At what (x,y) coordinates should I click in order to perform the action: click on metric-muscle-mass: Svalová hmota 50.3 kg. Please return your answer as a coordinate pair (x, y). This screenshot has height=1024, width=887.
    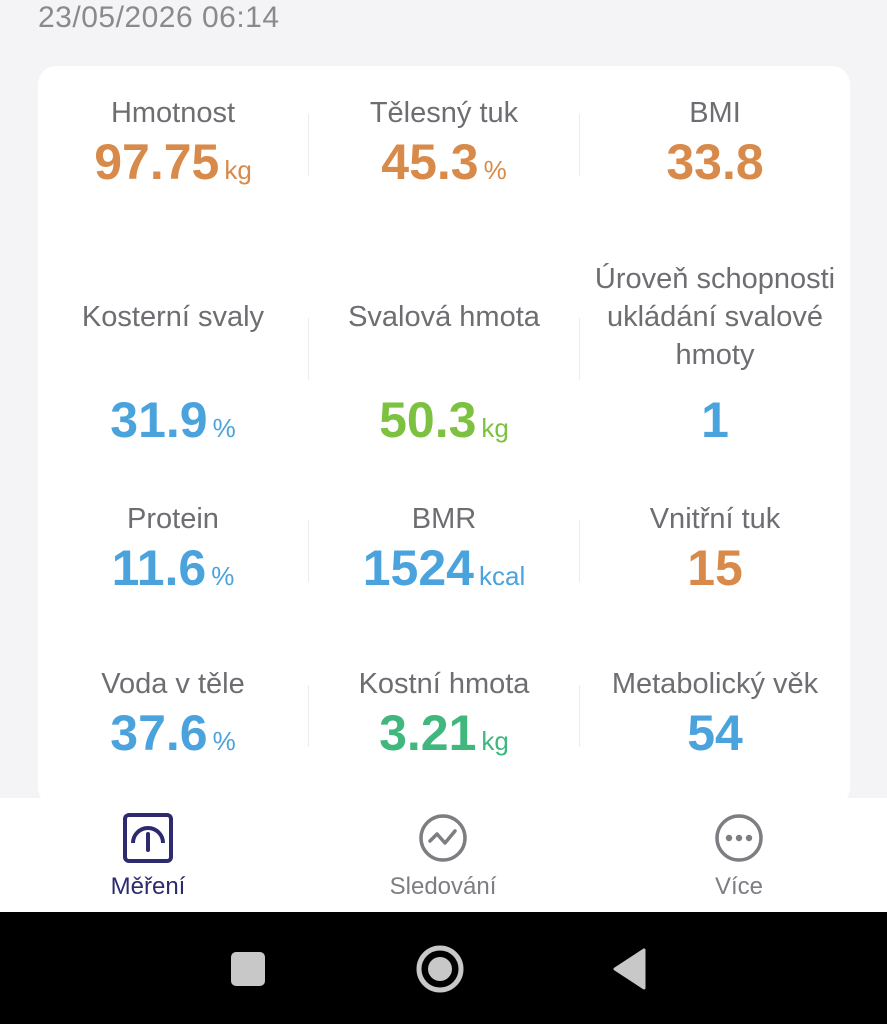
    Looking at the image, I should click on (444, 378).